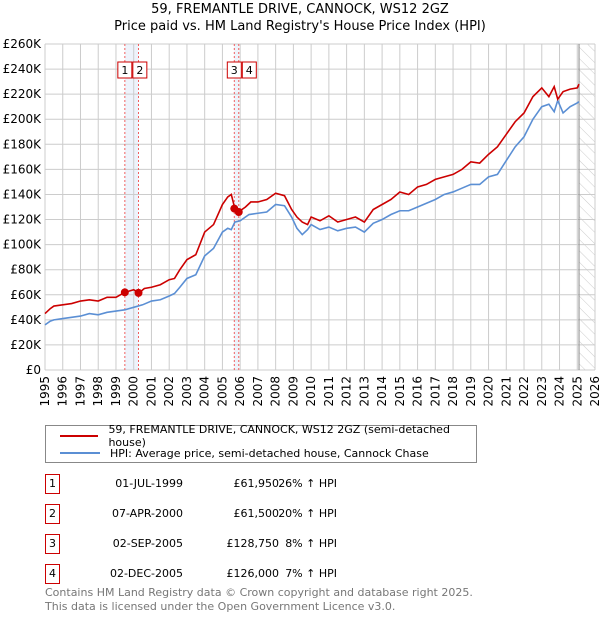 This screenshot has height=620, width=600. I want to click on x-tick-label: 2000, so click(134, 391).